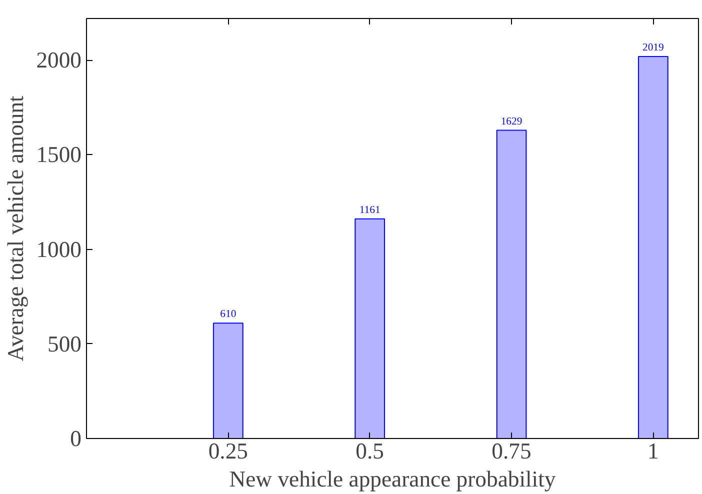 This screenshot has width=702, height=494. Describe the element at coordinates (59, 60) in the screenshot. I see `y-tick-label: 2000` at that location.